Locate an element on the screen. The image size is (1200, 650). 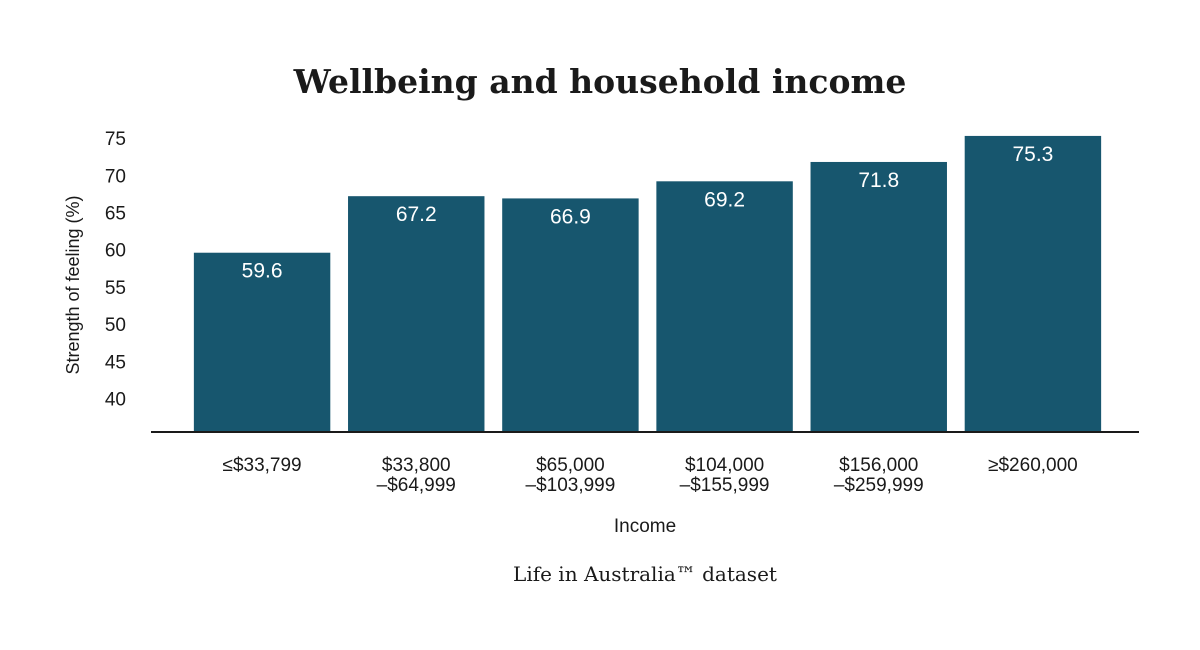
x-tick-label: $65,000 is located at coordinates (570, 465).